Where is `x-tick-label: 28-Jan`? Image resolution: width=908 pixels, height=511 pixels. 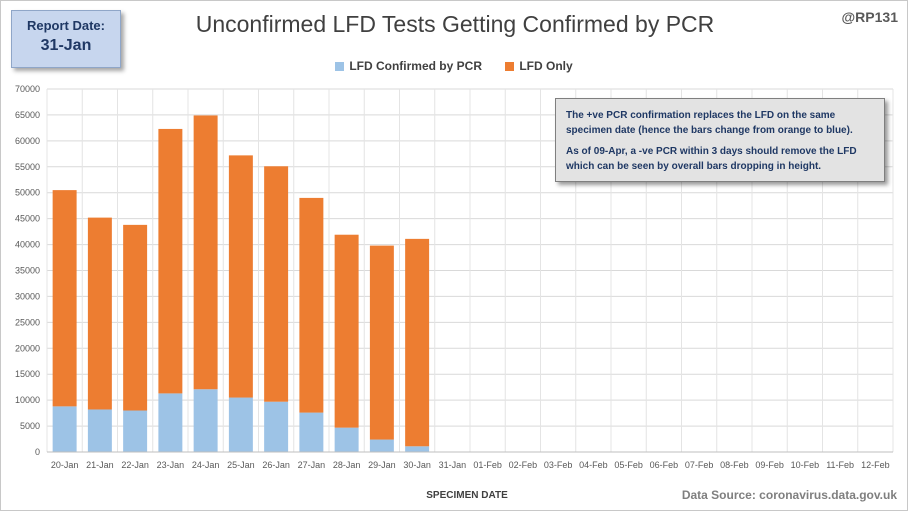 x-tick-label: 28-Jan is located at coordinates (347, 465).